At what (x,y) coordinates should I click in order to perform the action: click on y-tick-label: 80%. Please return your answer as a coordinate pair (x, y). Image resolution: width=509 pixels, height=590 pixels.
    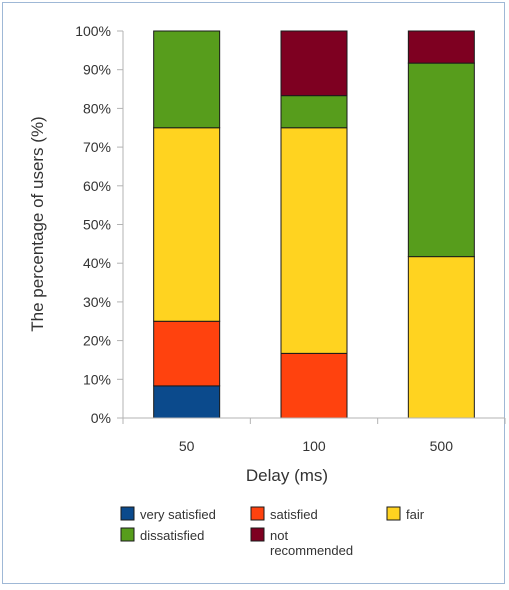
    Looking at the image, I should click on (97, 108).